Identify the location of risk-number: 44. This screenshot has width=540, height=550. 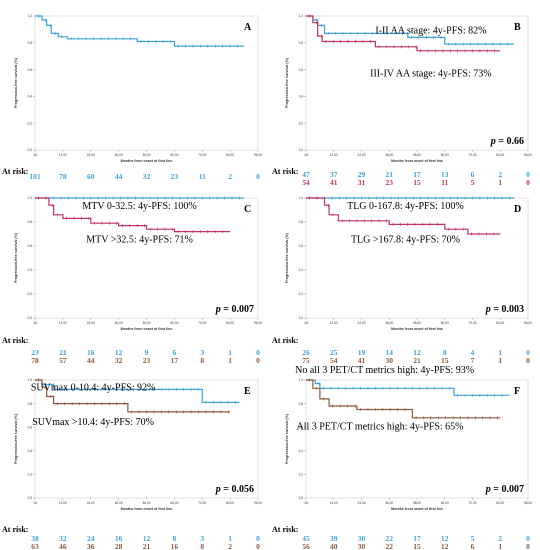
(91, 360).